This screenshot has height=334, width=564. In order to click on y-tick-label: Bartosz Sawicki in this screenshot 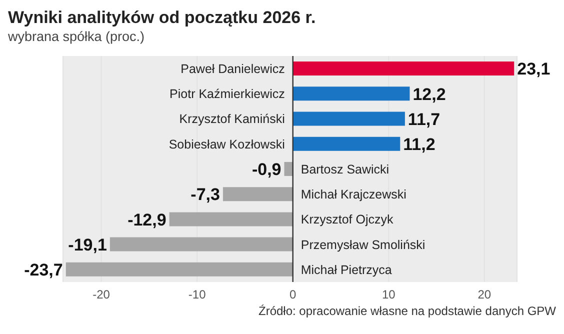, I will do `click(345, 169)`.